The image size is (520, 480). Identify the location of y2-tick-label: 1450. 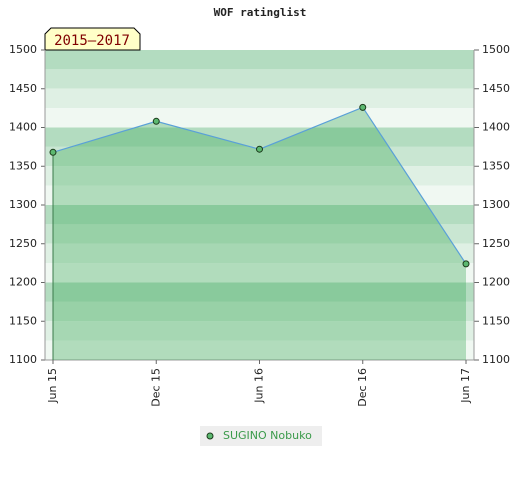
(496, 88).